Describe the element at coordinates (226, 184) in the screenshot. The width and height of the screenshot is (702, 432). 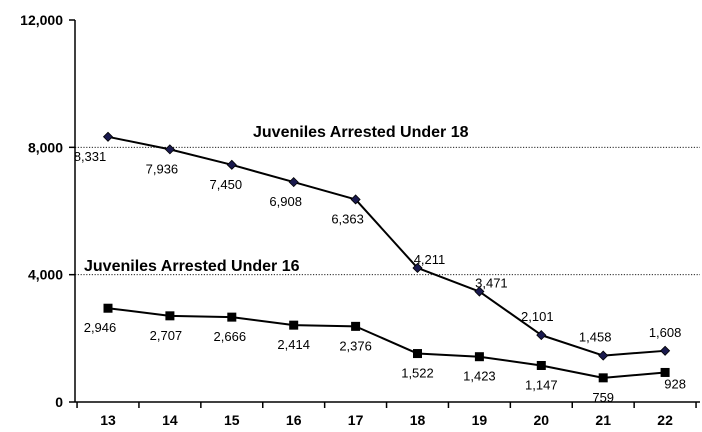
I see `data-label: 7,450` at that location.